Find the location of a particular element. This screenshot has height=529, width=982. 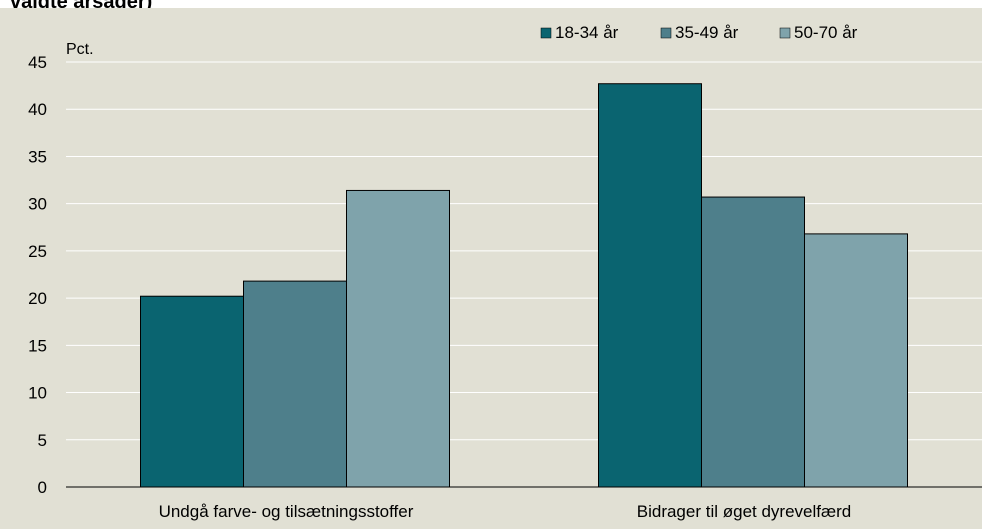

y-tick-label: 35 is located at coordinates (37, 156).